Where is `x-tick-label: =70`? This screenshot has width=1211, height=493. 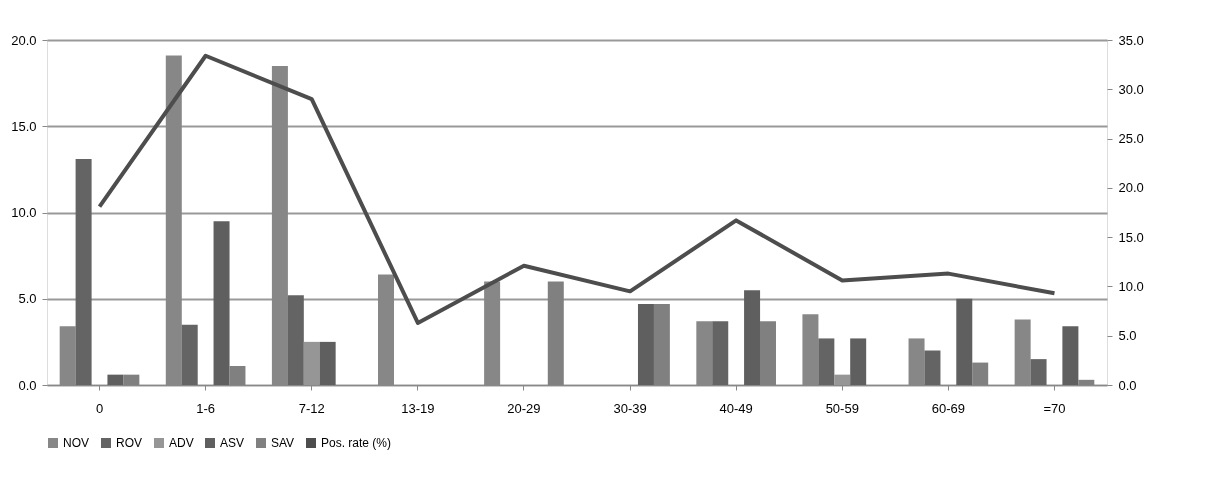 x-tick-label: =70 is located at coordinates (1054, 408).